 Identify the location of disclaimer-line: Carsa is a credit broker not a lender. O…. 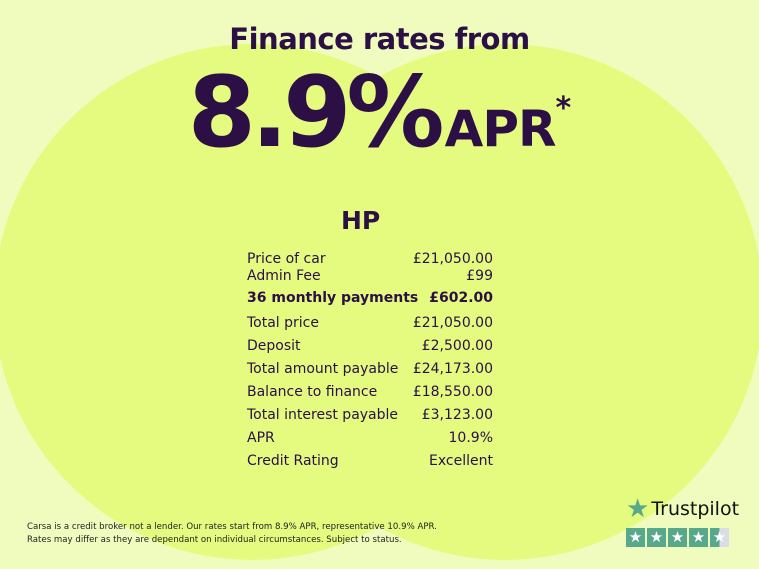
(232, 527).